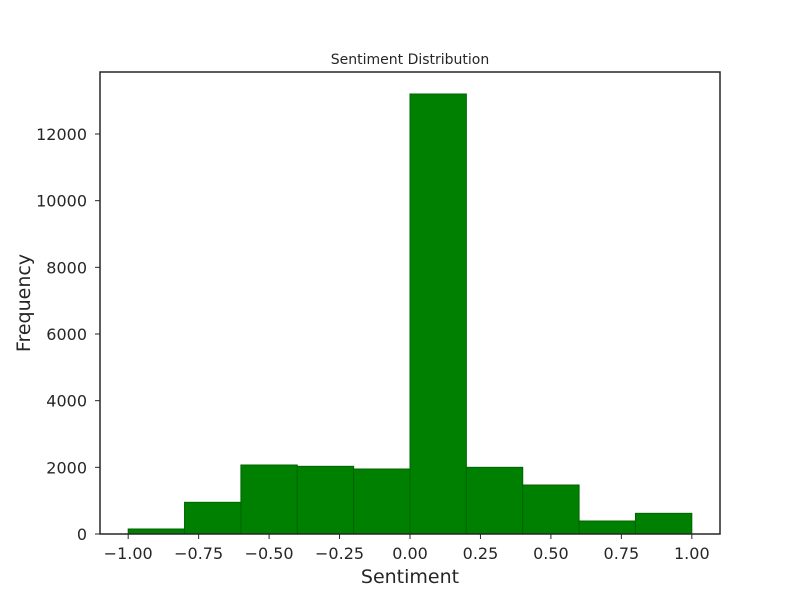 Image resolution: width=800 pixels, height=600 pixels. I want to click on y-tick-label: 12000, so click(61, 134).